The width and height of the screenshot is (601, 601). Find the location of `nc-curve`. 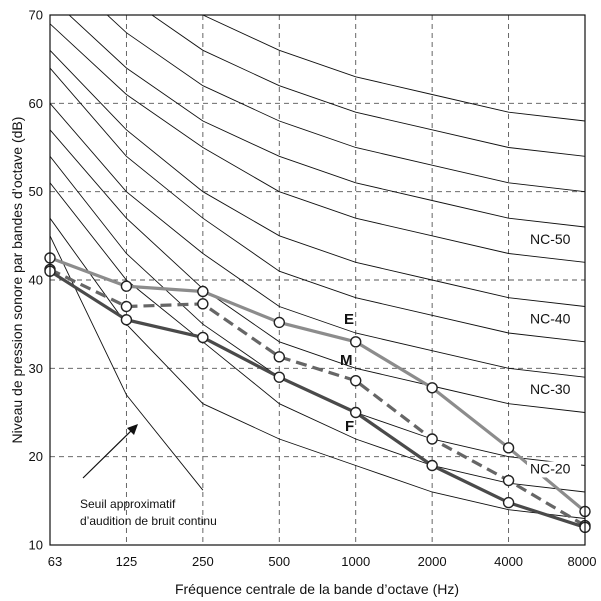

nc-curve is located at coordinates (393, 68).